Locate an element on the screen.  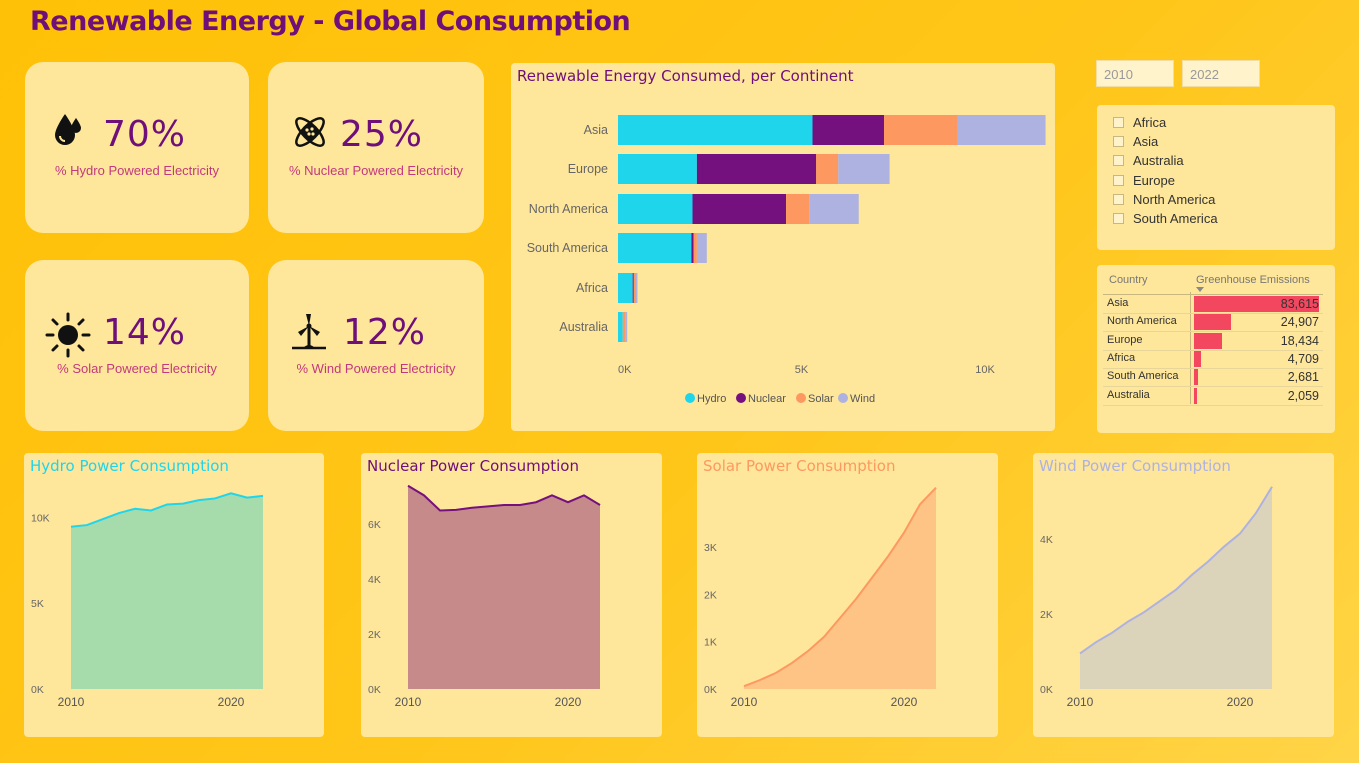
column-header-country: Country is located at coordinates (1128, 280).